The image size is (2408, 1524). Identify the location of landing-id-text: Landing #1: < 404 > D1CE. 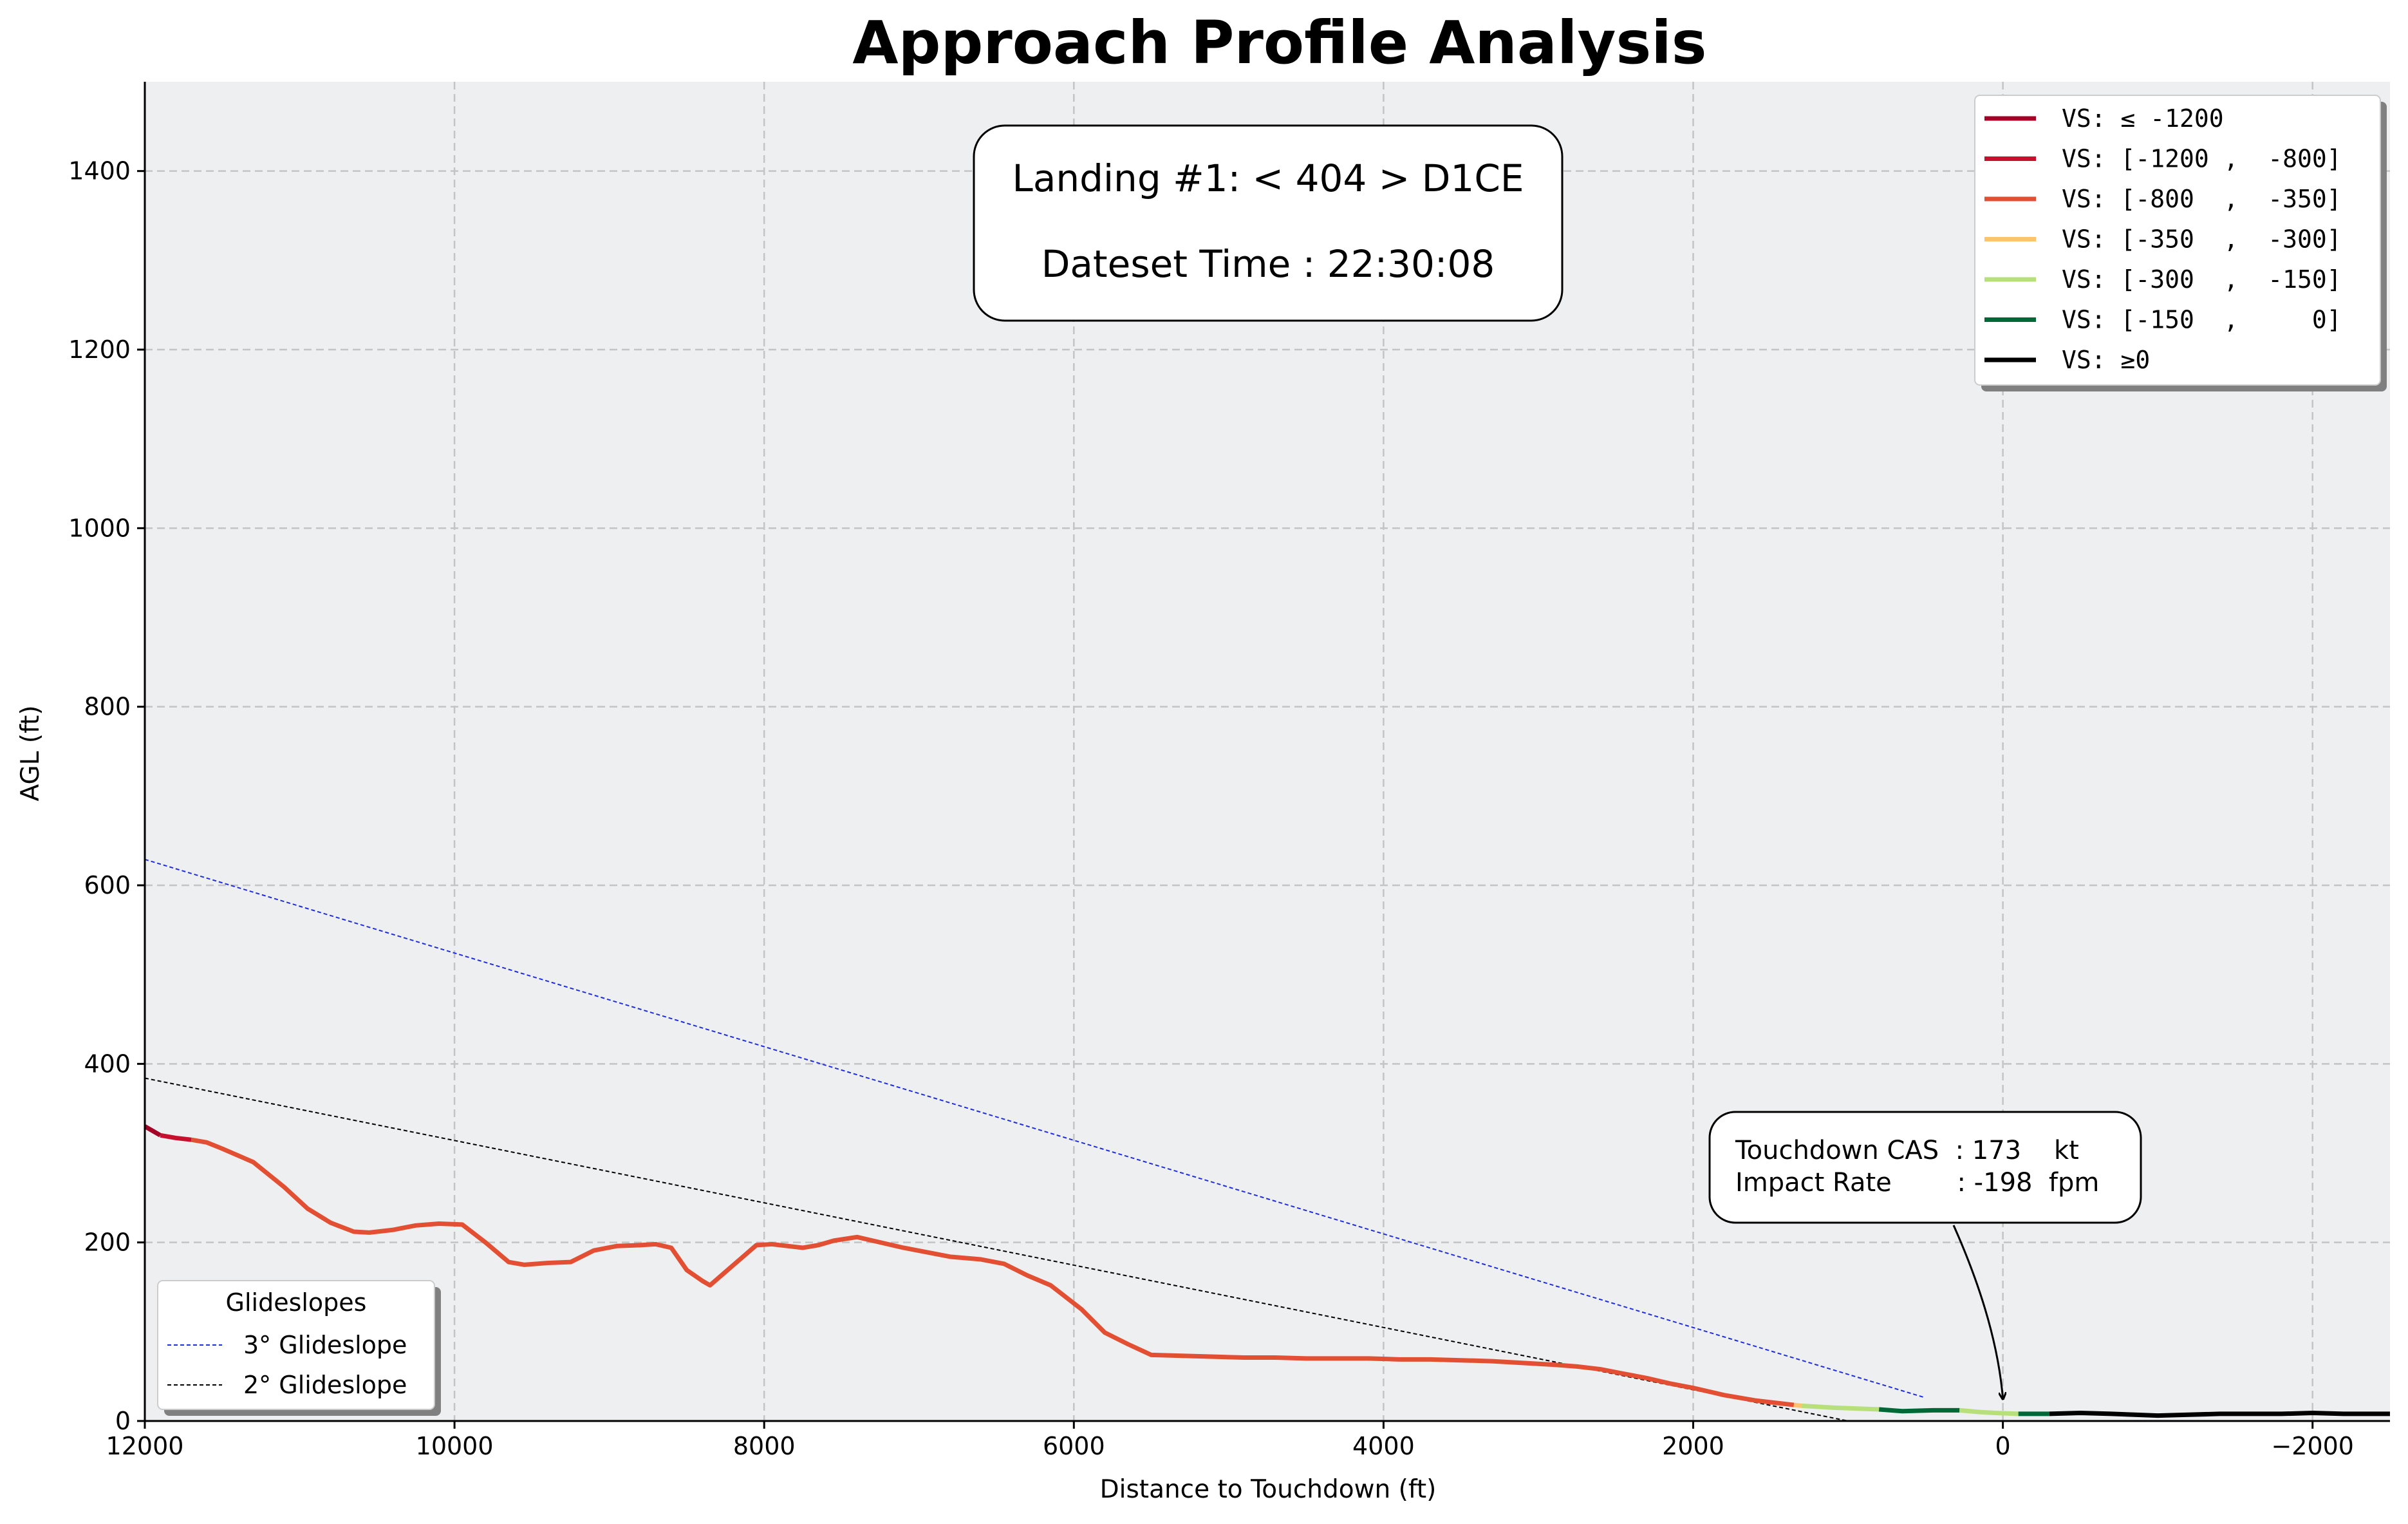
(1268, 178).